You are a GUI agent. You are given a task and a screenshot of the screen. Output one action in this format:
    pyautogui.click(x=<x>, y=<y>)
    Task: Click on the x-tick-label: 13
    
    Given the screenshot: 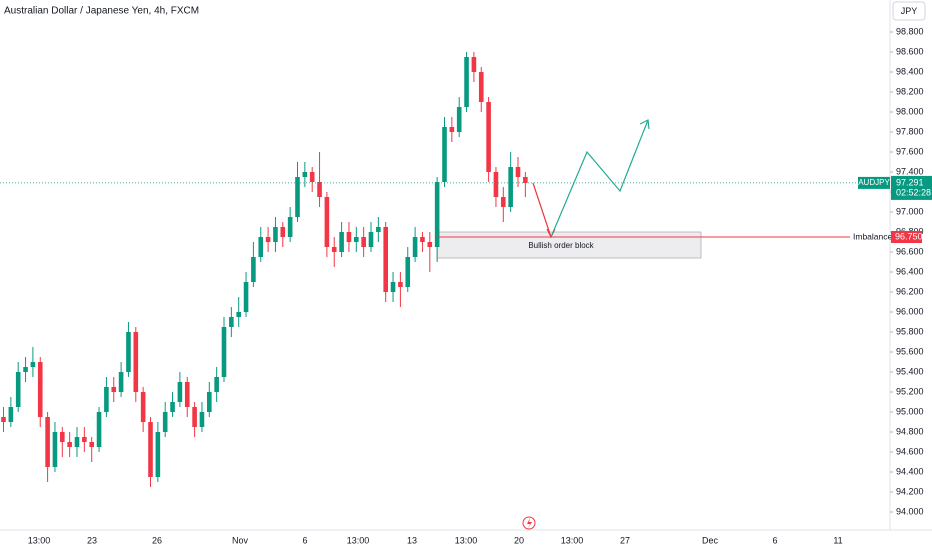 What is the action you would take?
    pyautogui.click(x=412, y=540)
    